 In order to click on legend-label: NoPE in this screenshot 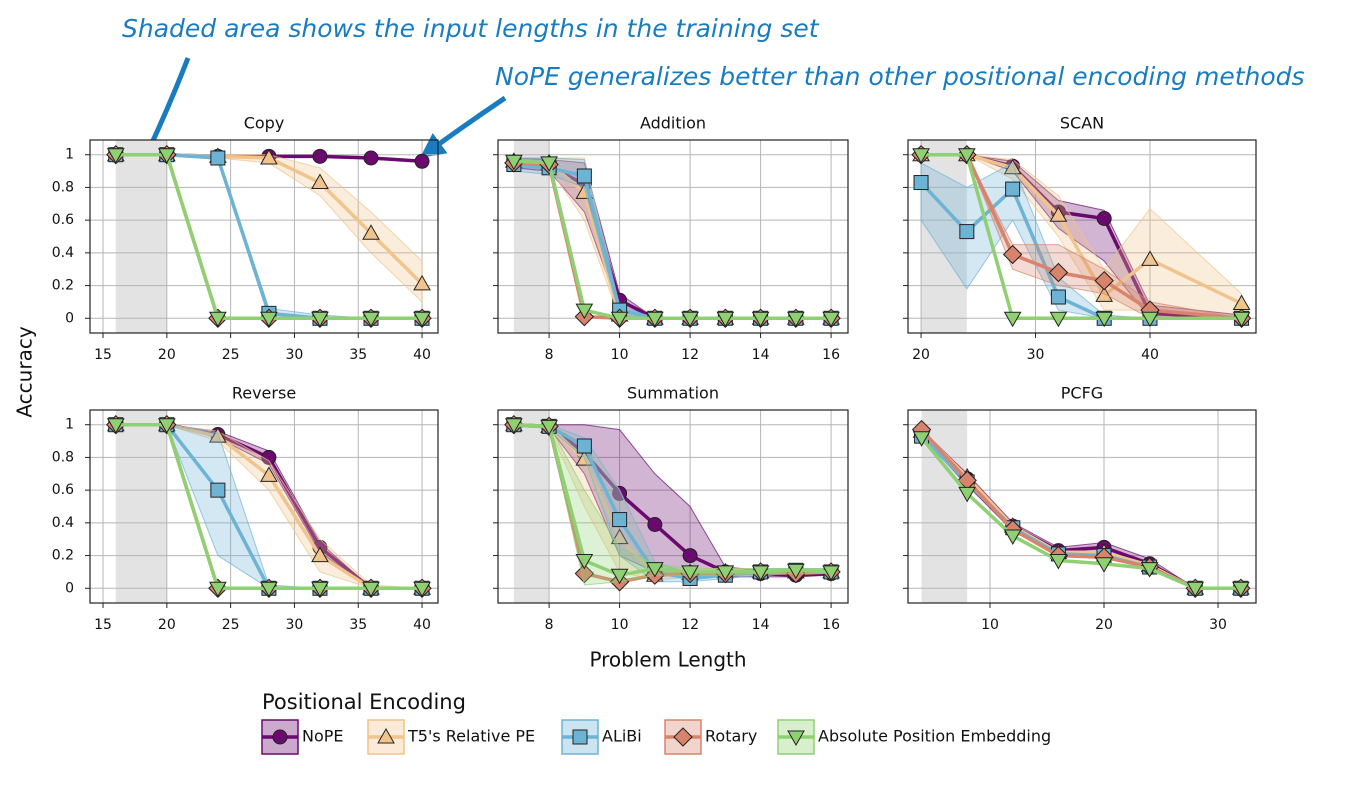, I will do `click(323, 736)`.